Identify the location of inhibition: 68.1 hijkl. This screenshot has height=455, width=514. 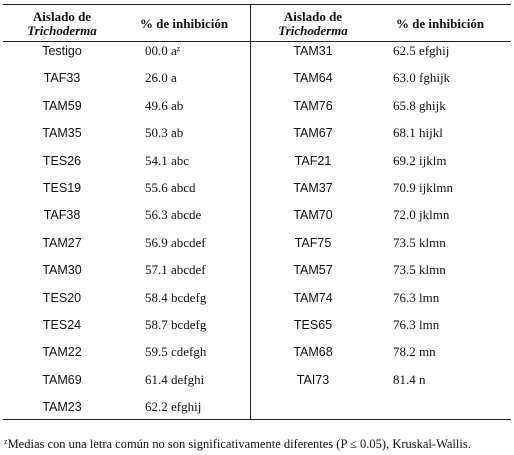
(418, 133).